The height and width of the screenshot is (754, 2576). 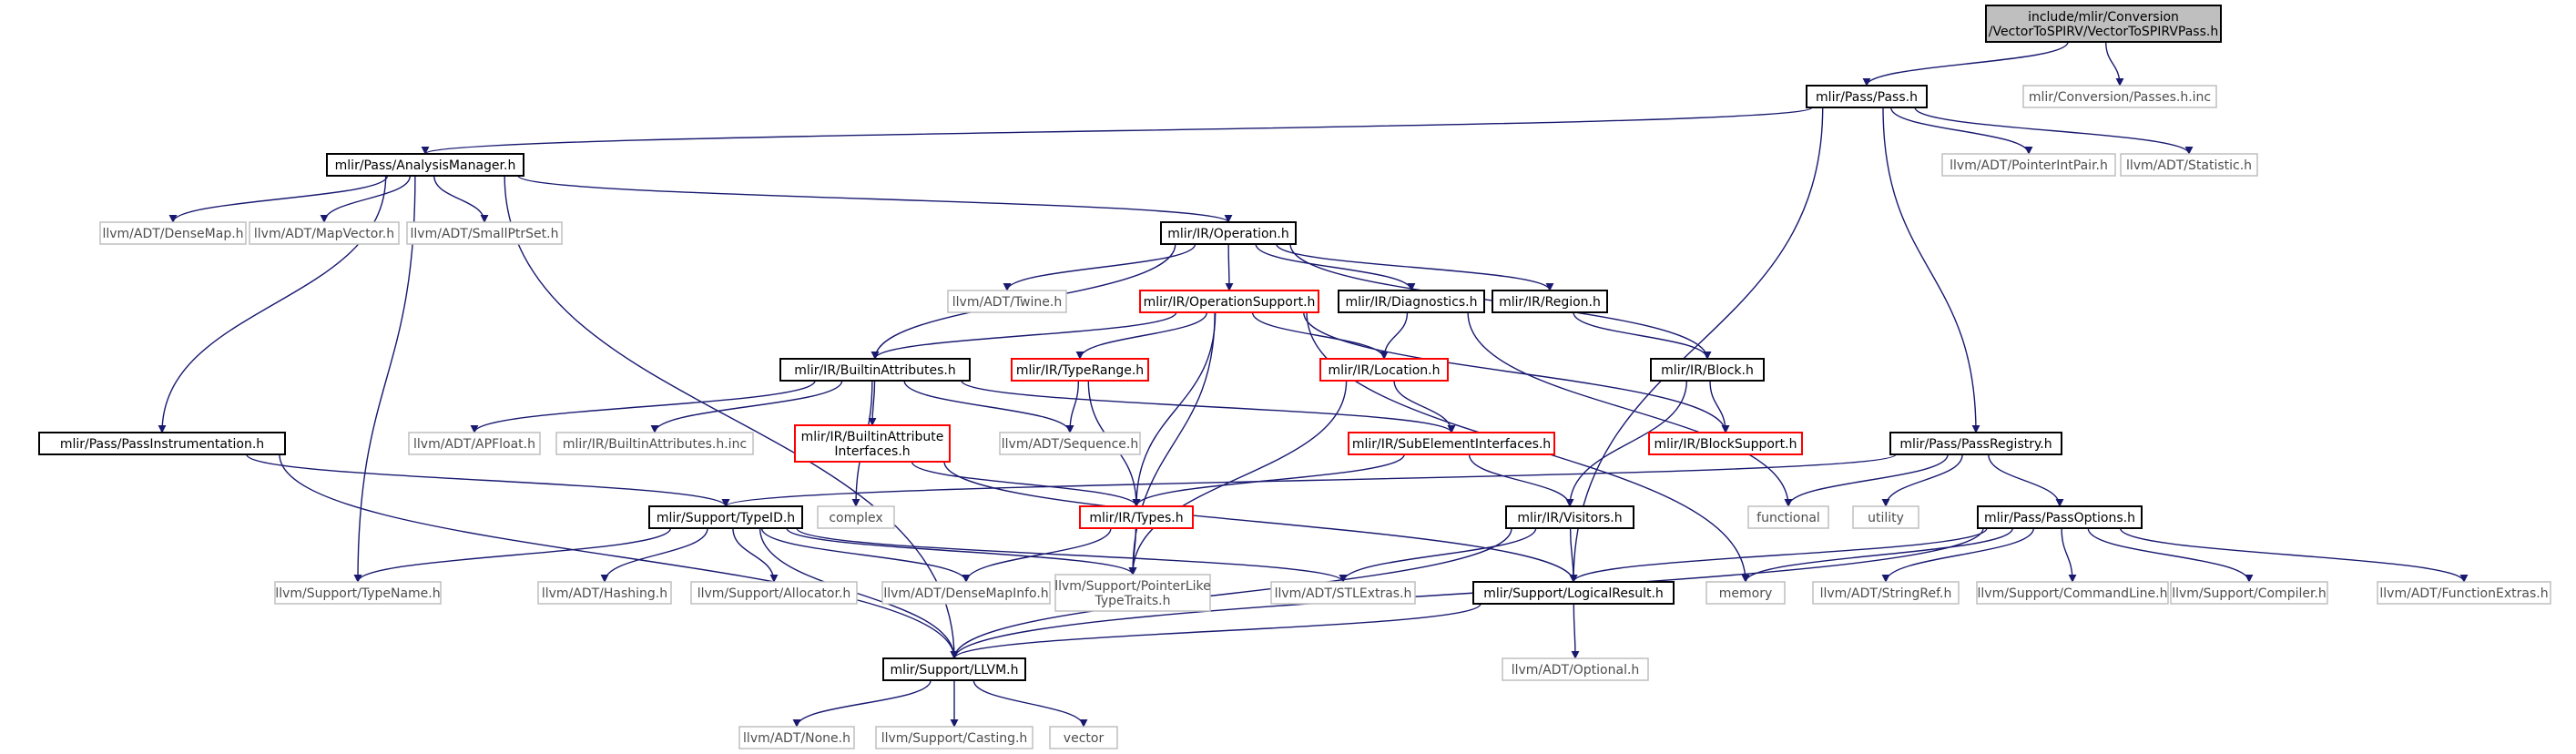 I want to click on edge-operation-to-twine, so click(x=1100, y=267).